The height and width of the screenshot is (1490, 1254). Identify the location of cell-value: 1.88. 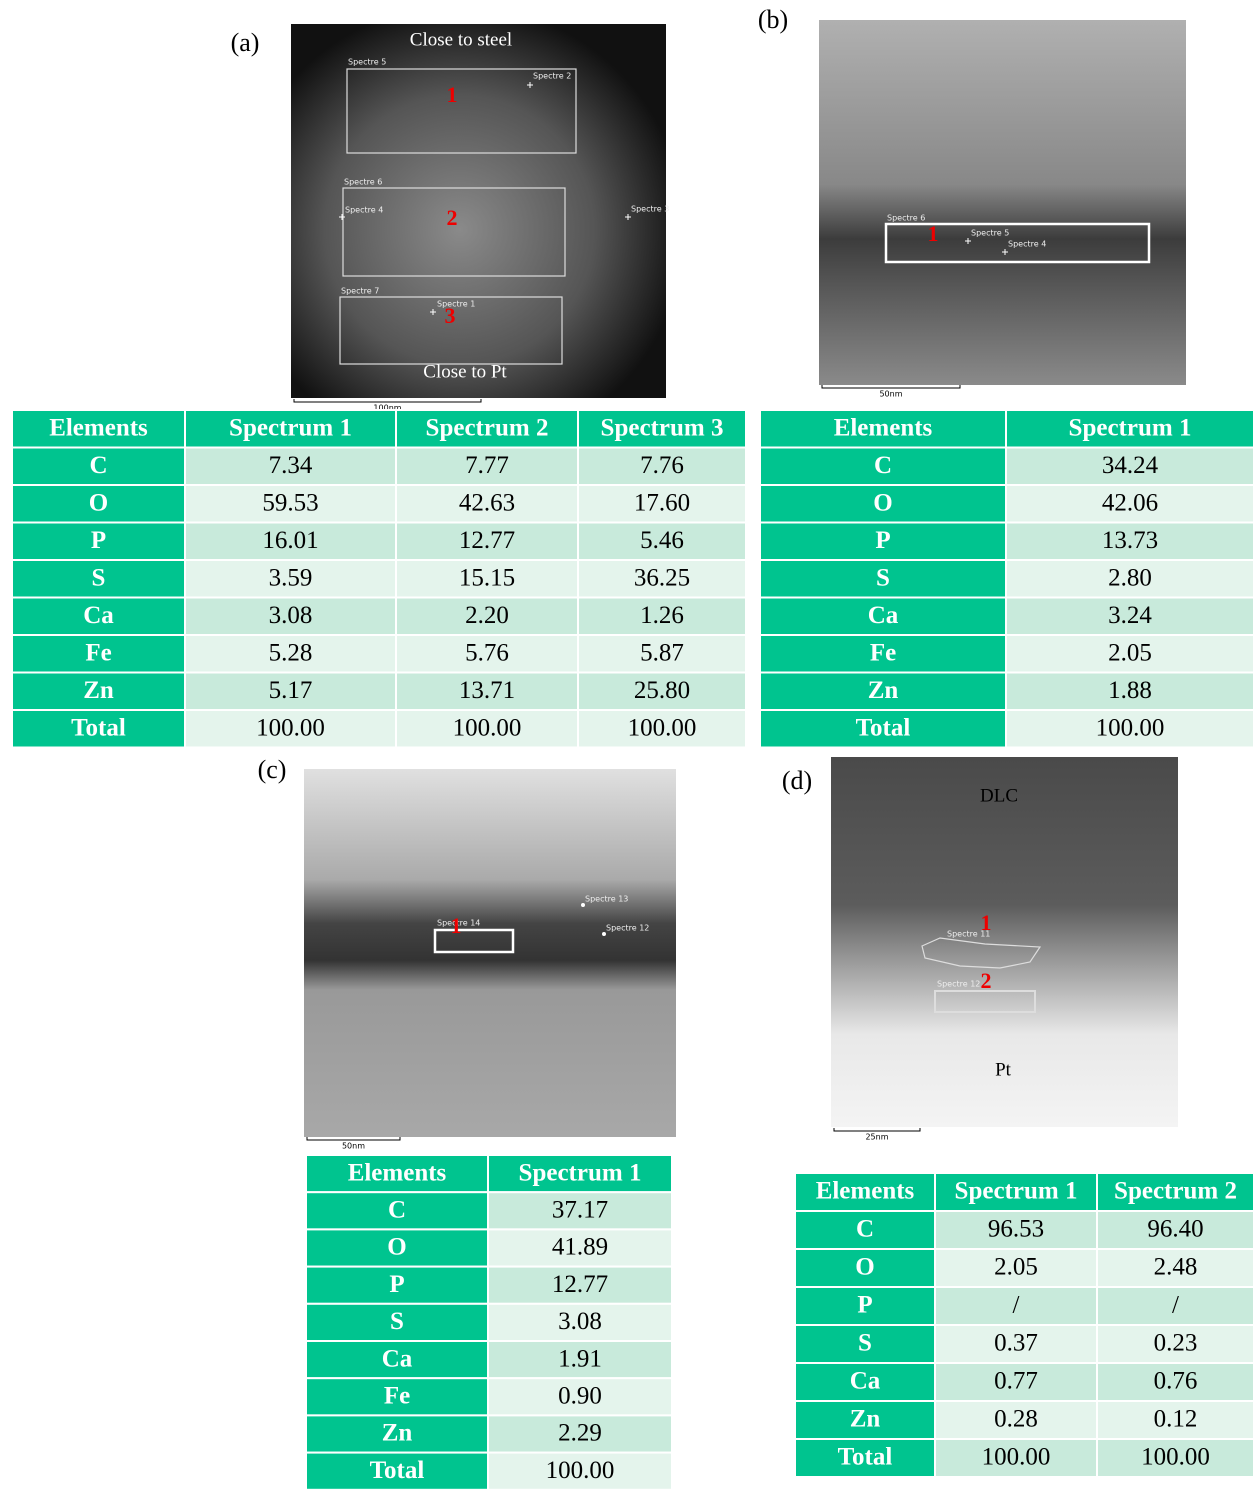
(1130, 690).